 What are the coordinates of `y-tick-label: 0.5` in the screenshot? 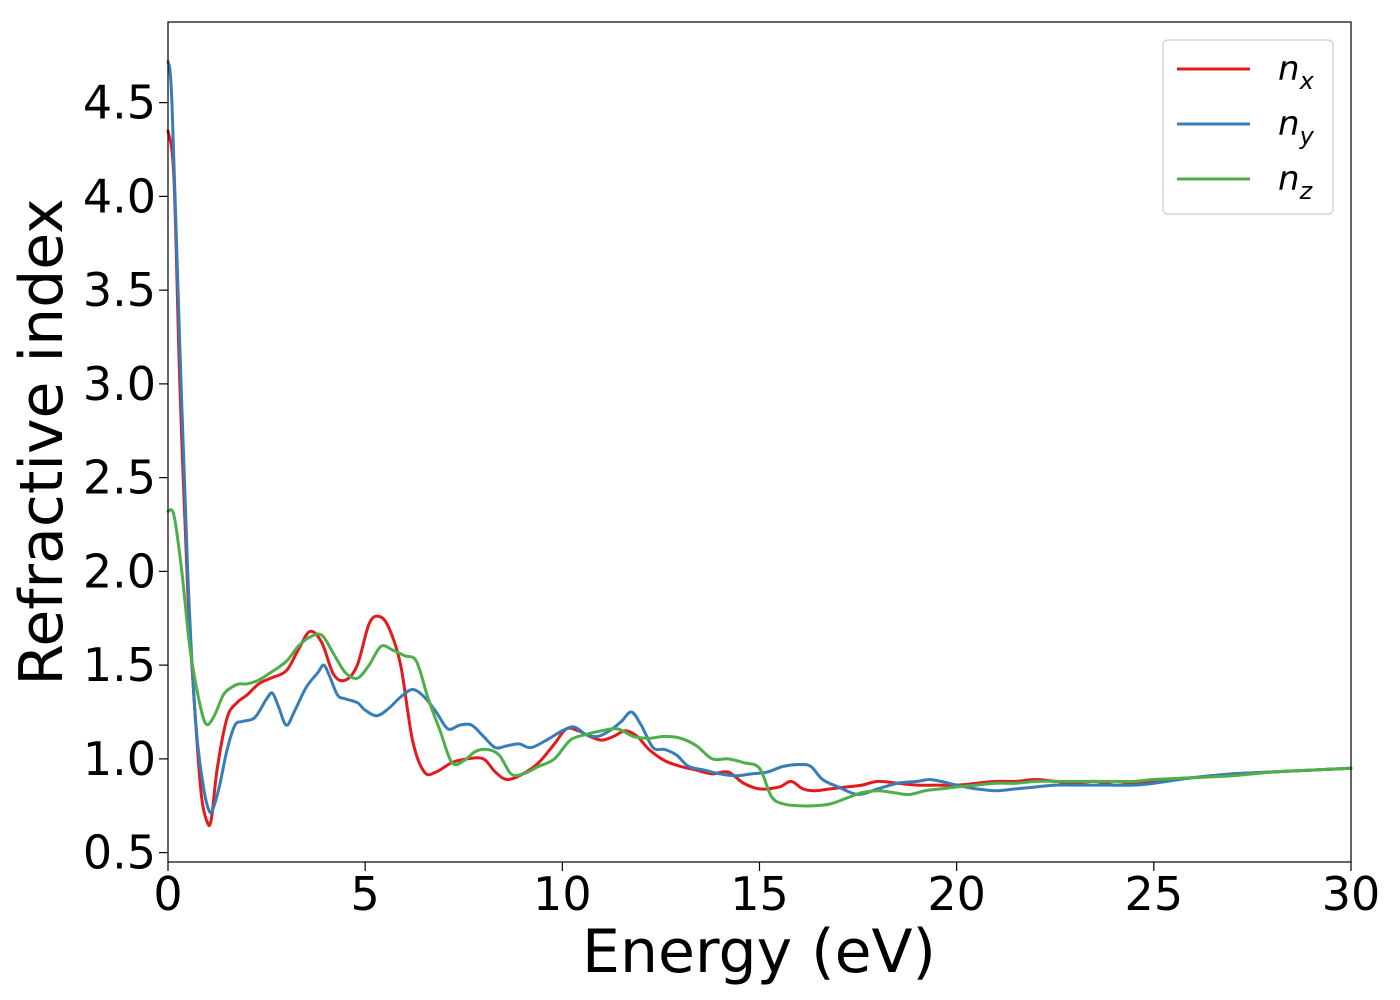 It's located at (119, 853).